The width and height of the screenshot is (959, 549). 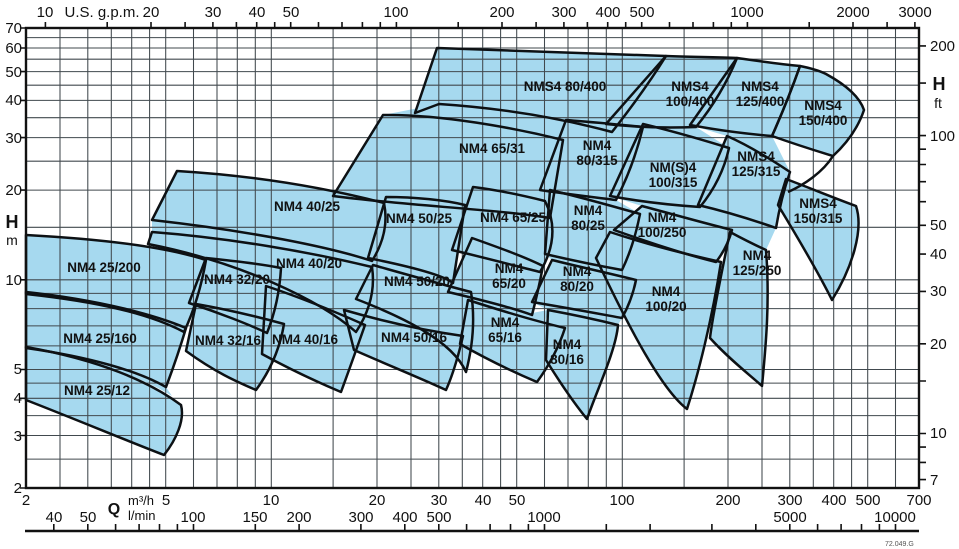 I want to click on svg-text: 60, so click(x=13, y=48).